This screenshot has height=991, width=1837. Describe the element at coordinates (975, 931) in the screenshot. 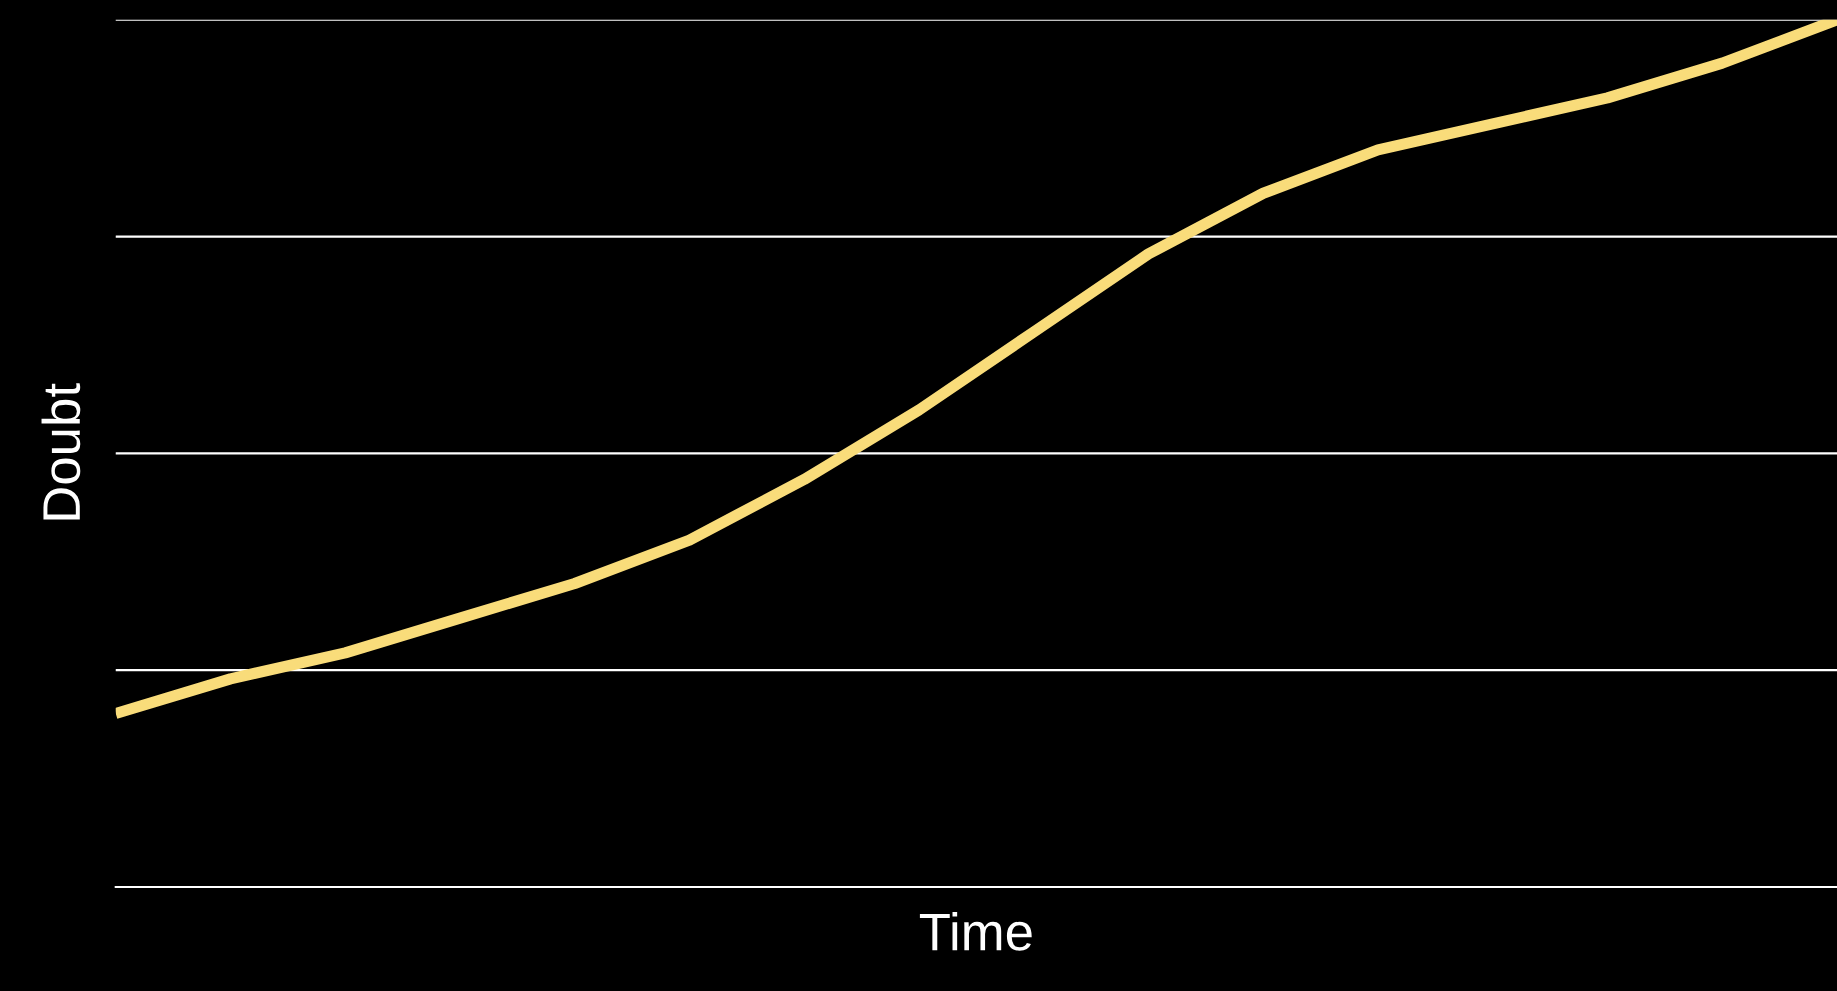

I see `x-axis-title: Time` at that location.